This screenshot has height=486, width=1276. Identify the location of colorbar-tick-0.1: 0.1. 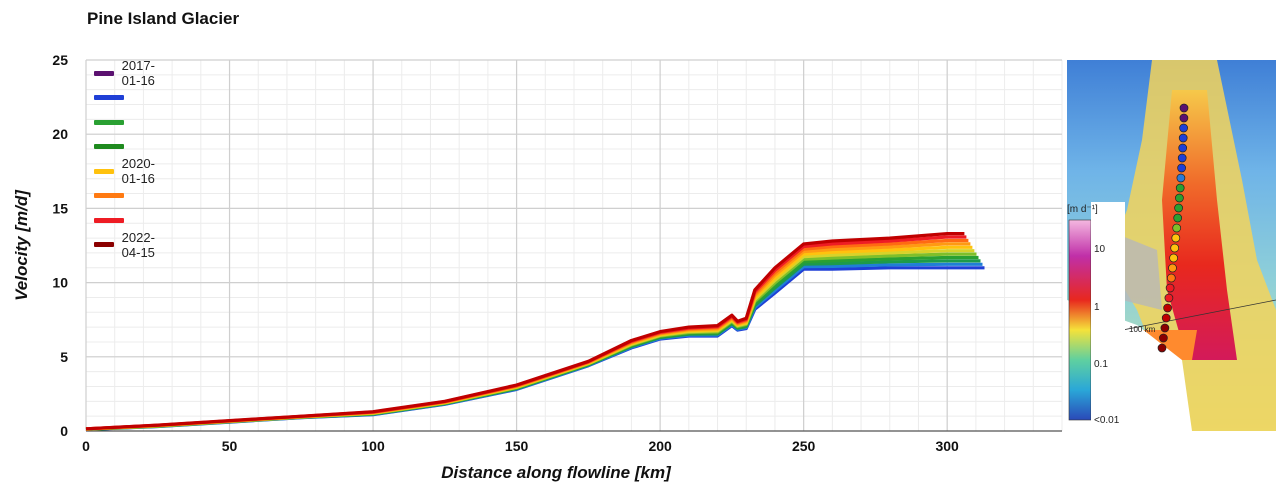
(1101, 364).